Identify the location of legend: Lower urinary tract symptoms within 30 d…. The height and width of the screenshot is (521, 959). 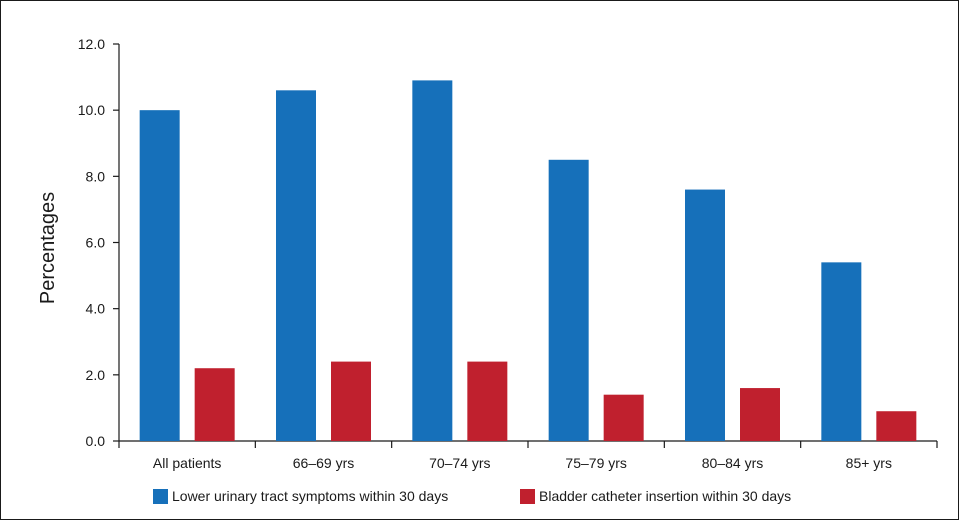
(472, 496).